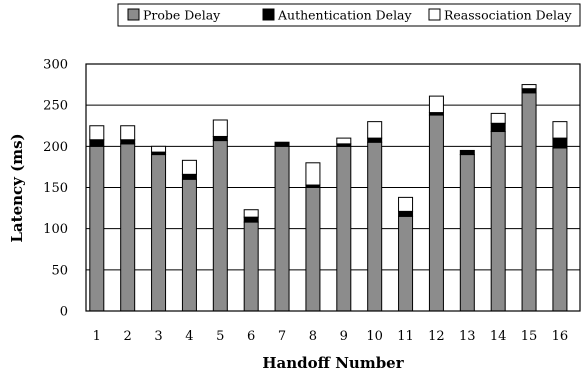  What do you see at coordinates (333, 363) in the screenshot?
I see `x-axis-title: Handoff Number` at bounding box center [333, 363].